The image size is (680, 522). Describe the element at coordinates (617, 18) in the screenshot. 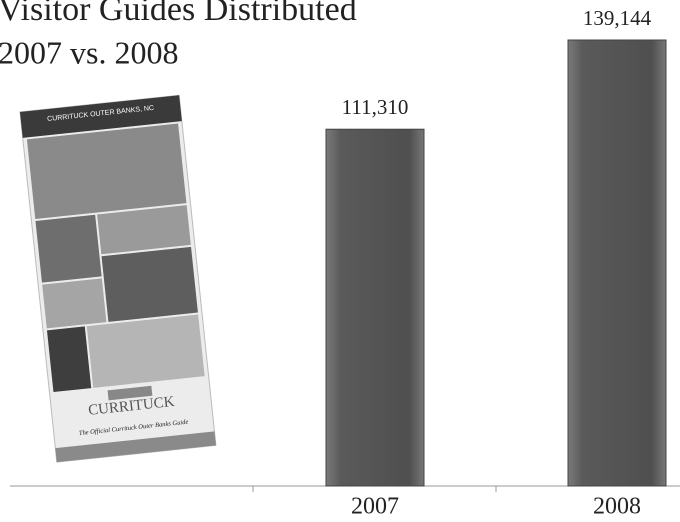

I see `data-label: 139,144` at that location.